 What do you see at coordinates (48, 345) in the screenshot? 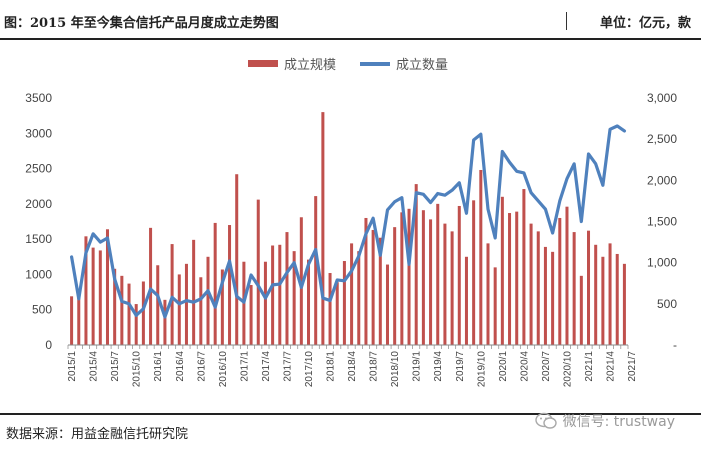
I see `left-tick-label: 0` at bounding box center [48, 345].